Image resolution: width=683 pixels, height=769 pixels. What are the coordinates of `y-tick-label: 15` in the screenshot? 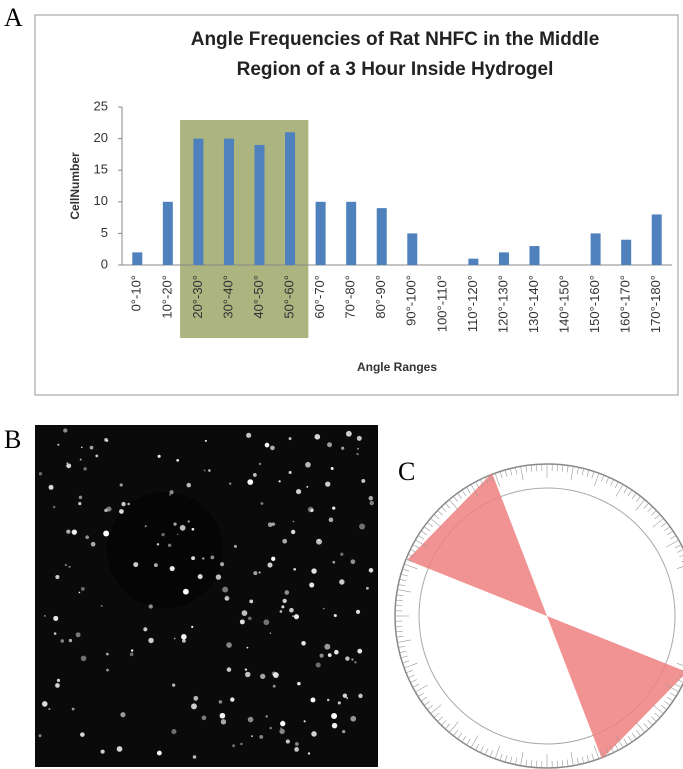 It's located at (101, 169).